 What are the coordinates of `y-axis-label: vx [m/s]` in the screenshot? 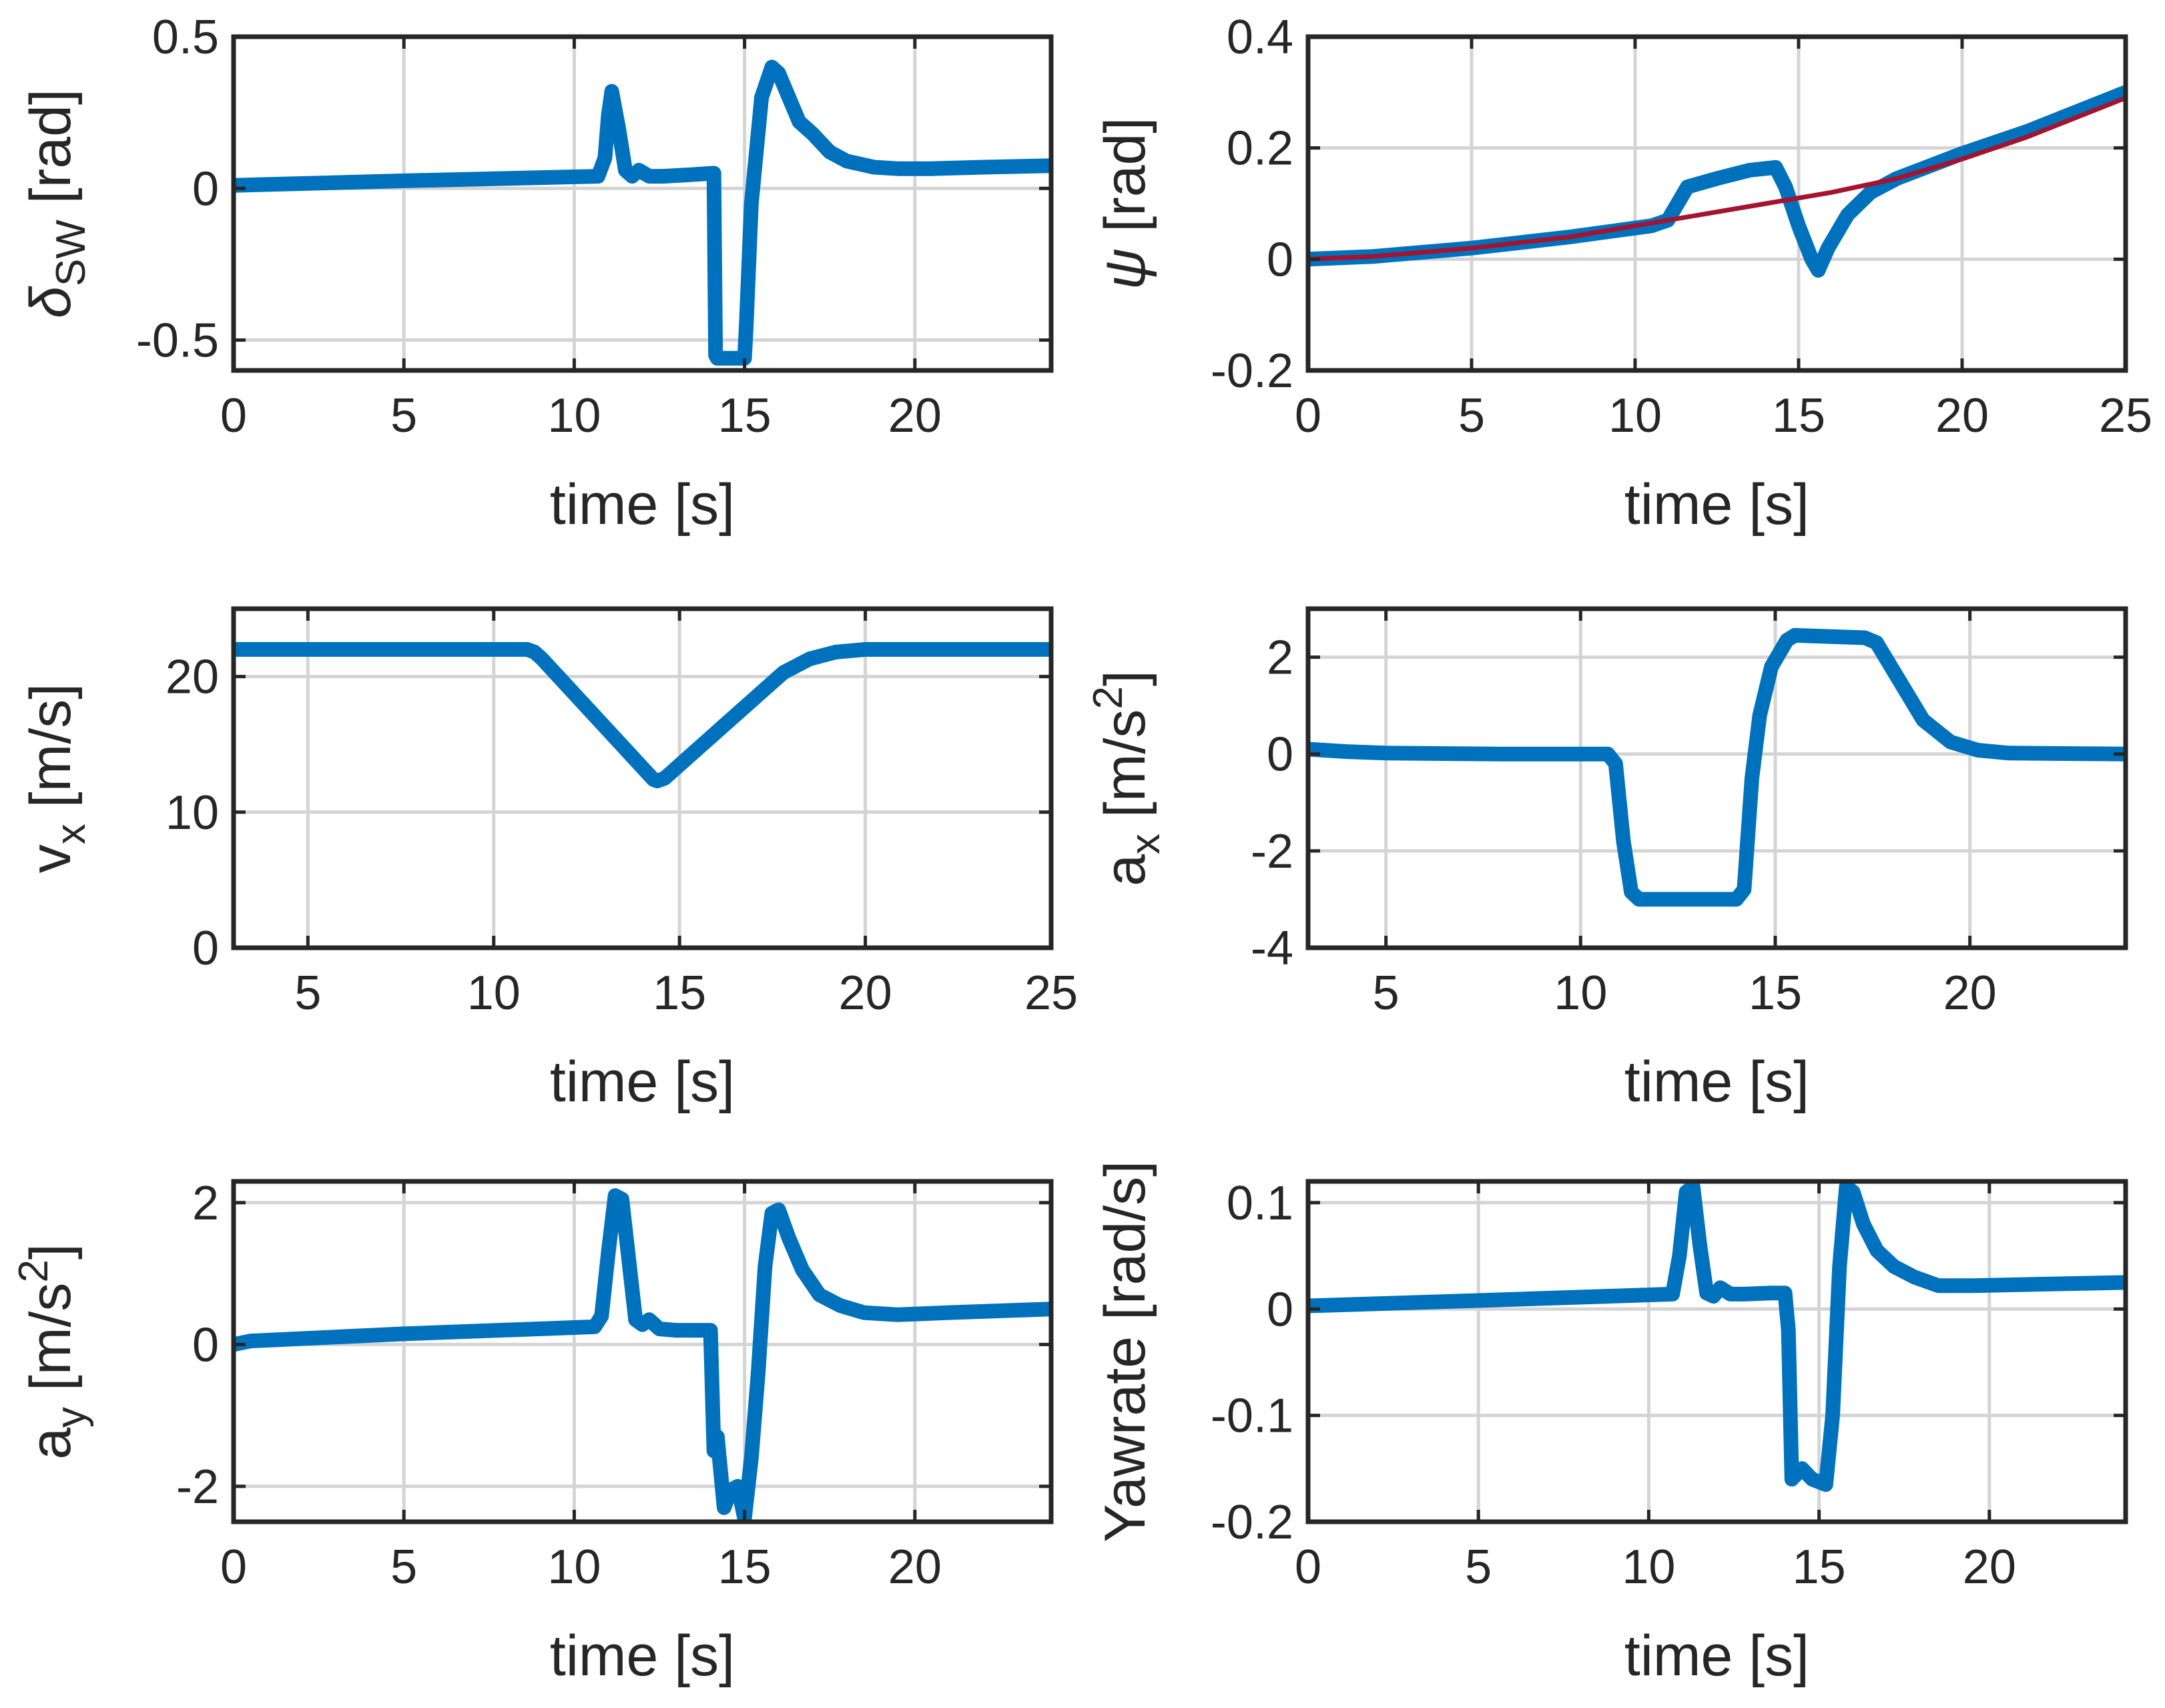 It's located at (56, 778).